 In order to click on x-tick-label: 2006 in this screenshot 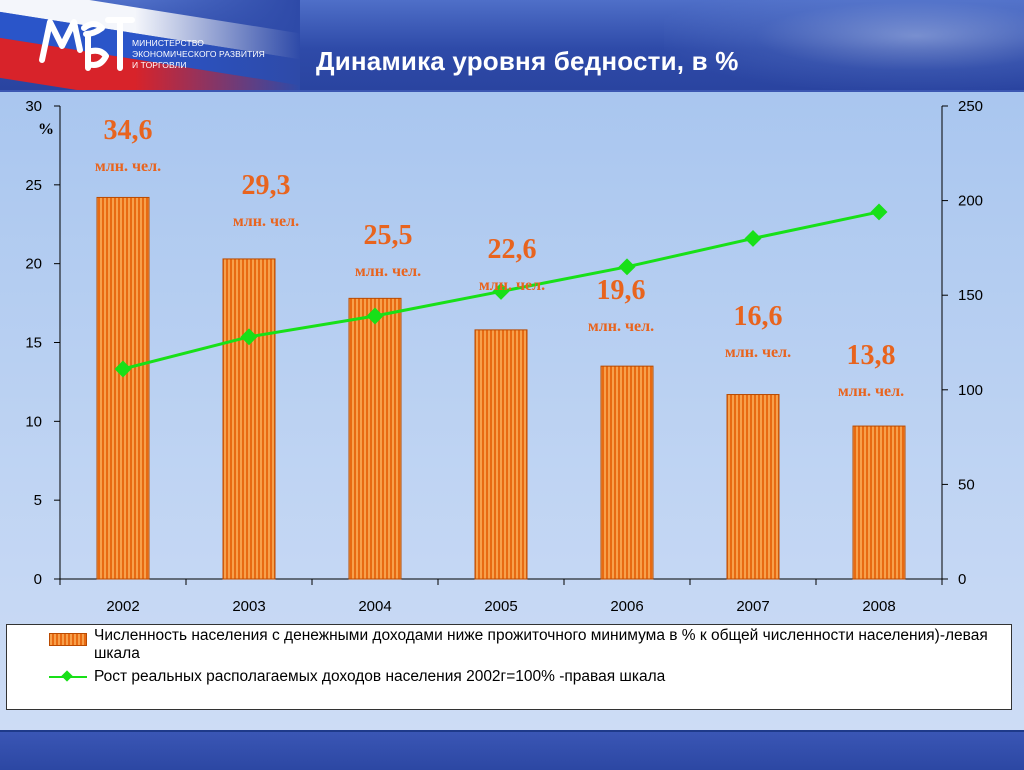, I will do `click(626, 606)`.